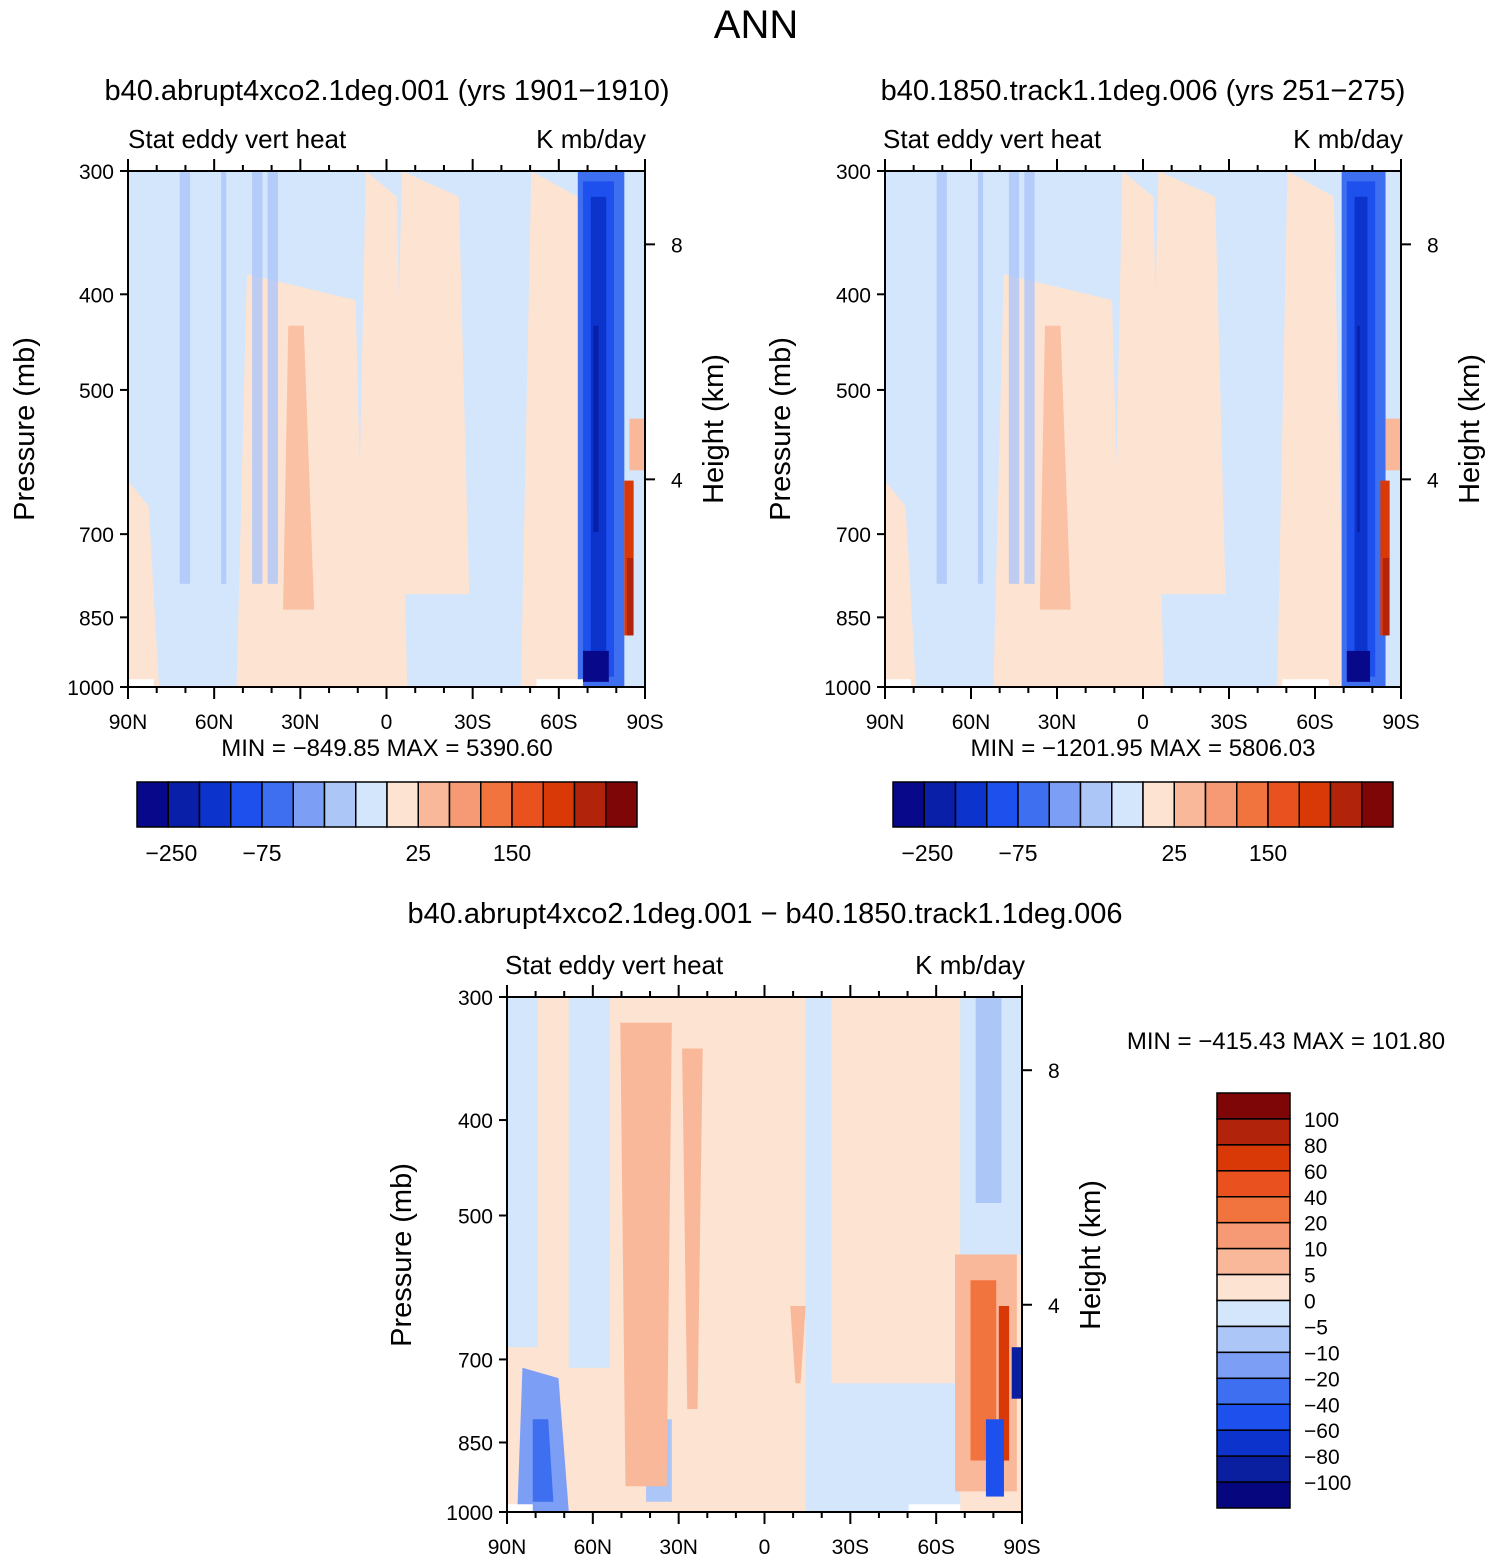  Describe the element at coordinates (1174, 853) in the screenshot. I see `colorbar-label: 25` at that location.